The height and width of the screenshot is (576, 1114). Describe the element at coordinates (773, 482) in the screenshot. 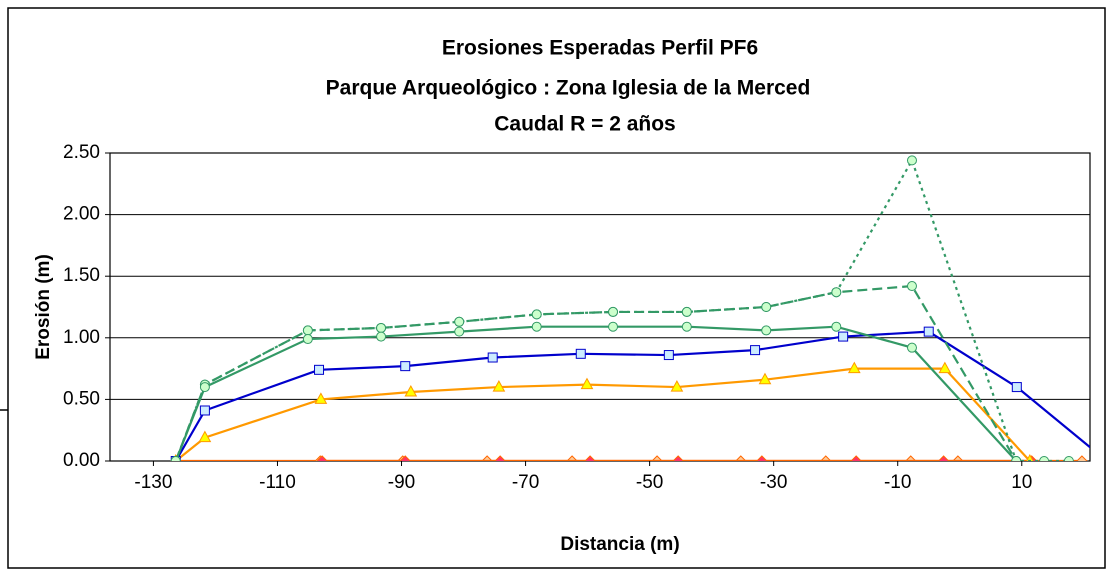

I see `x-tick-label: -30` at that location.